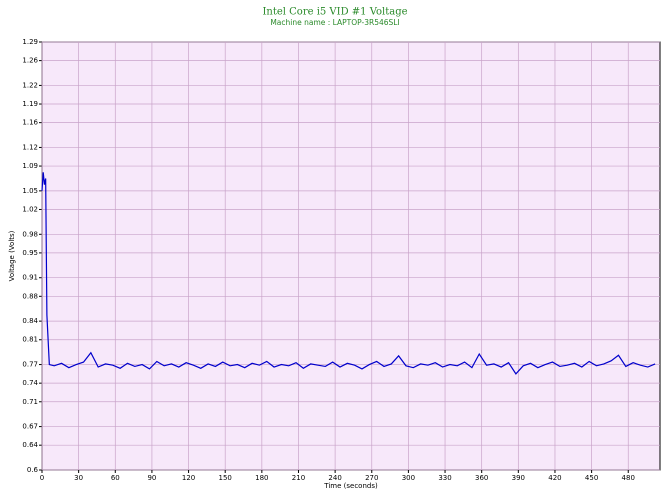  What do you see at coordinates (30, 85) in the screenshot?
I see `y-tick-label: 1.22` at bounding box center [30, 85].